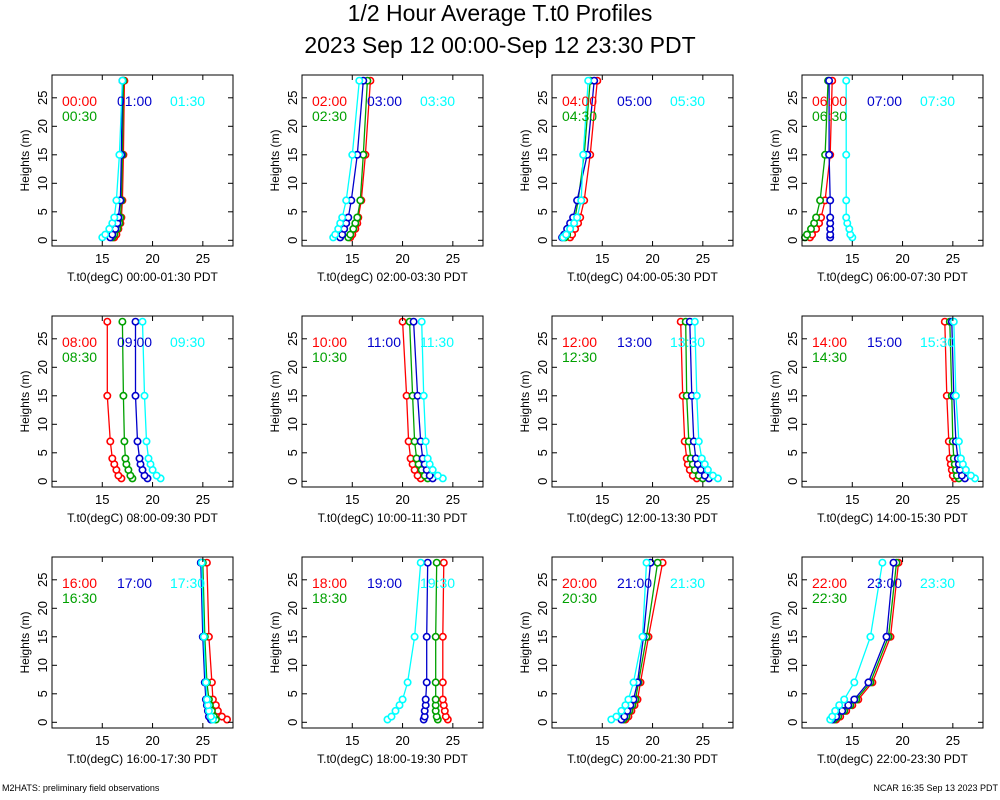  What do you see at coordinates (634, 583) in the screenshot?
I see `legend-entry-21:00: 21:00` at bounding box center [634, 583].